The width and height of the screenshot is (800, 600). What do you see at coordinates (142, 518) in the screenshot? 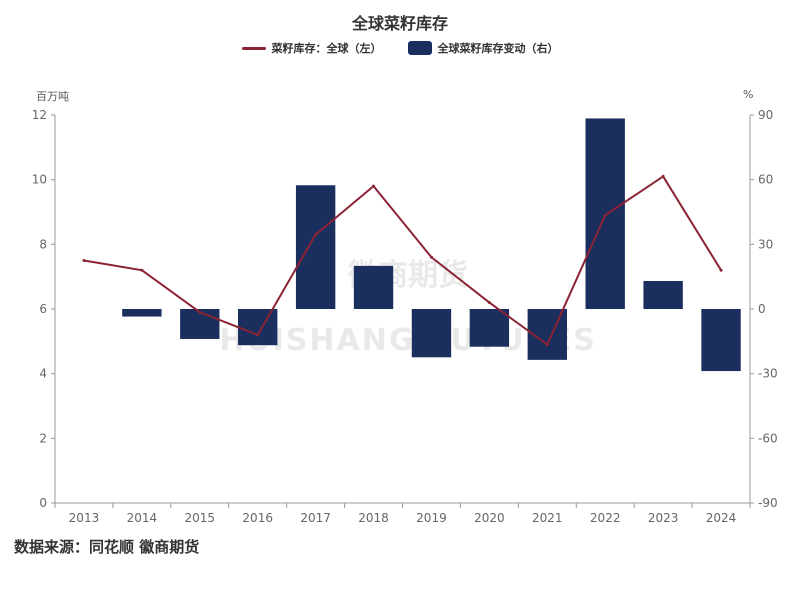
I see `x-tick-label: 2014` at bounding box center [142, 518].